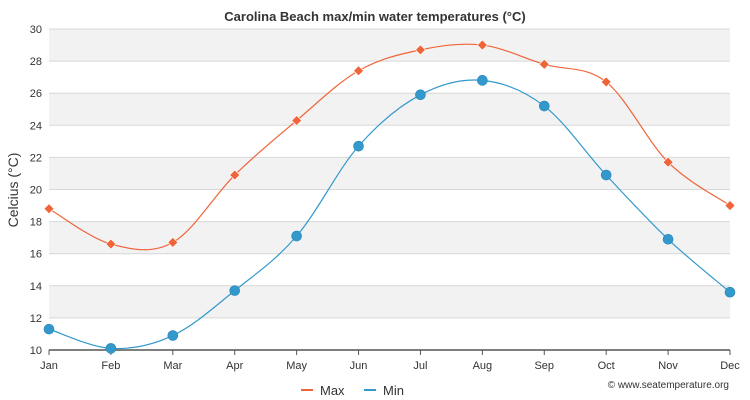 Image resolution: width=750 pixels, height=400 pixels. What do you see at coordinates (49, 329) in the screenshot?
I see `point-min-jan` at bounding box center [49, 329].